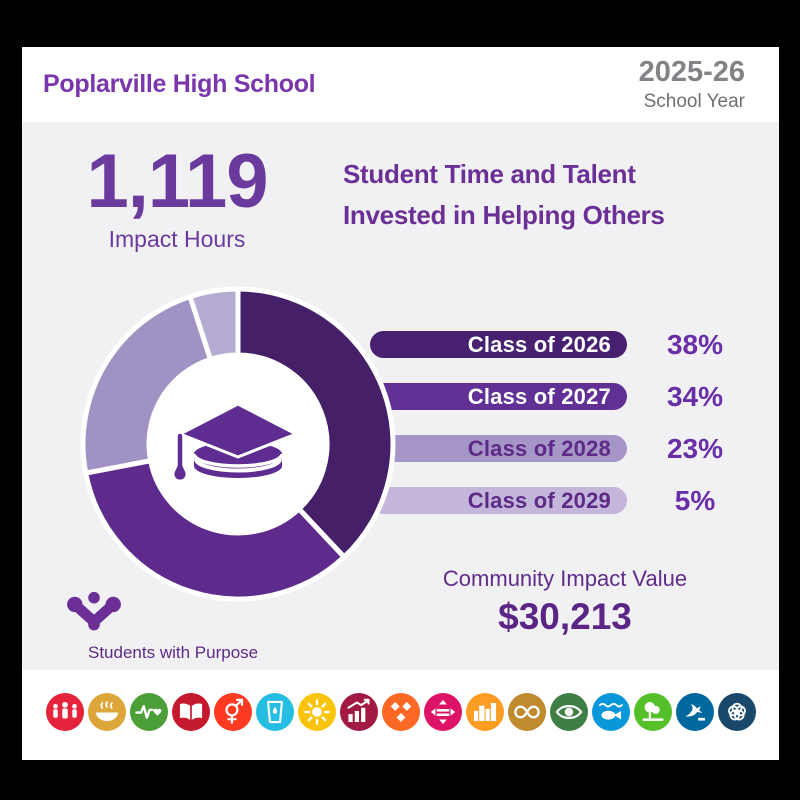  I want to click on graduation-cap-icon, so click(236, 441).